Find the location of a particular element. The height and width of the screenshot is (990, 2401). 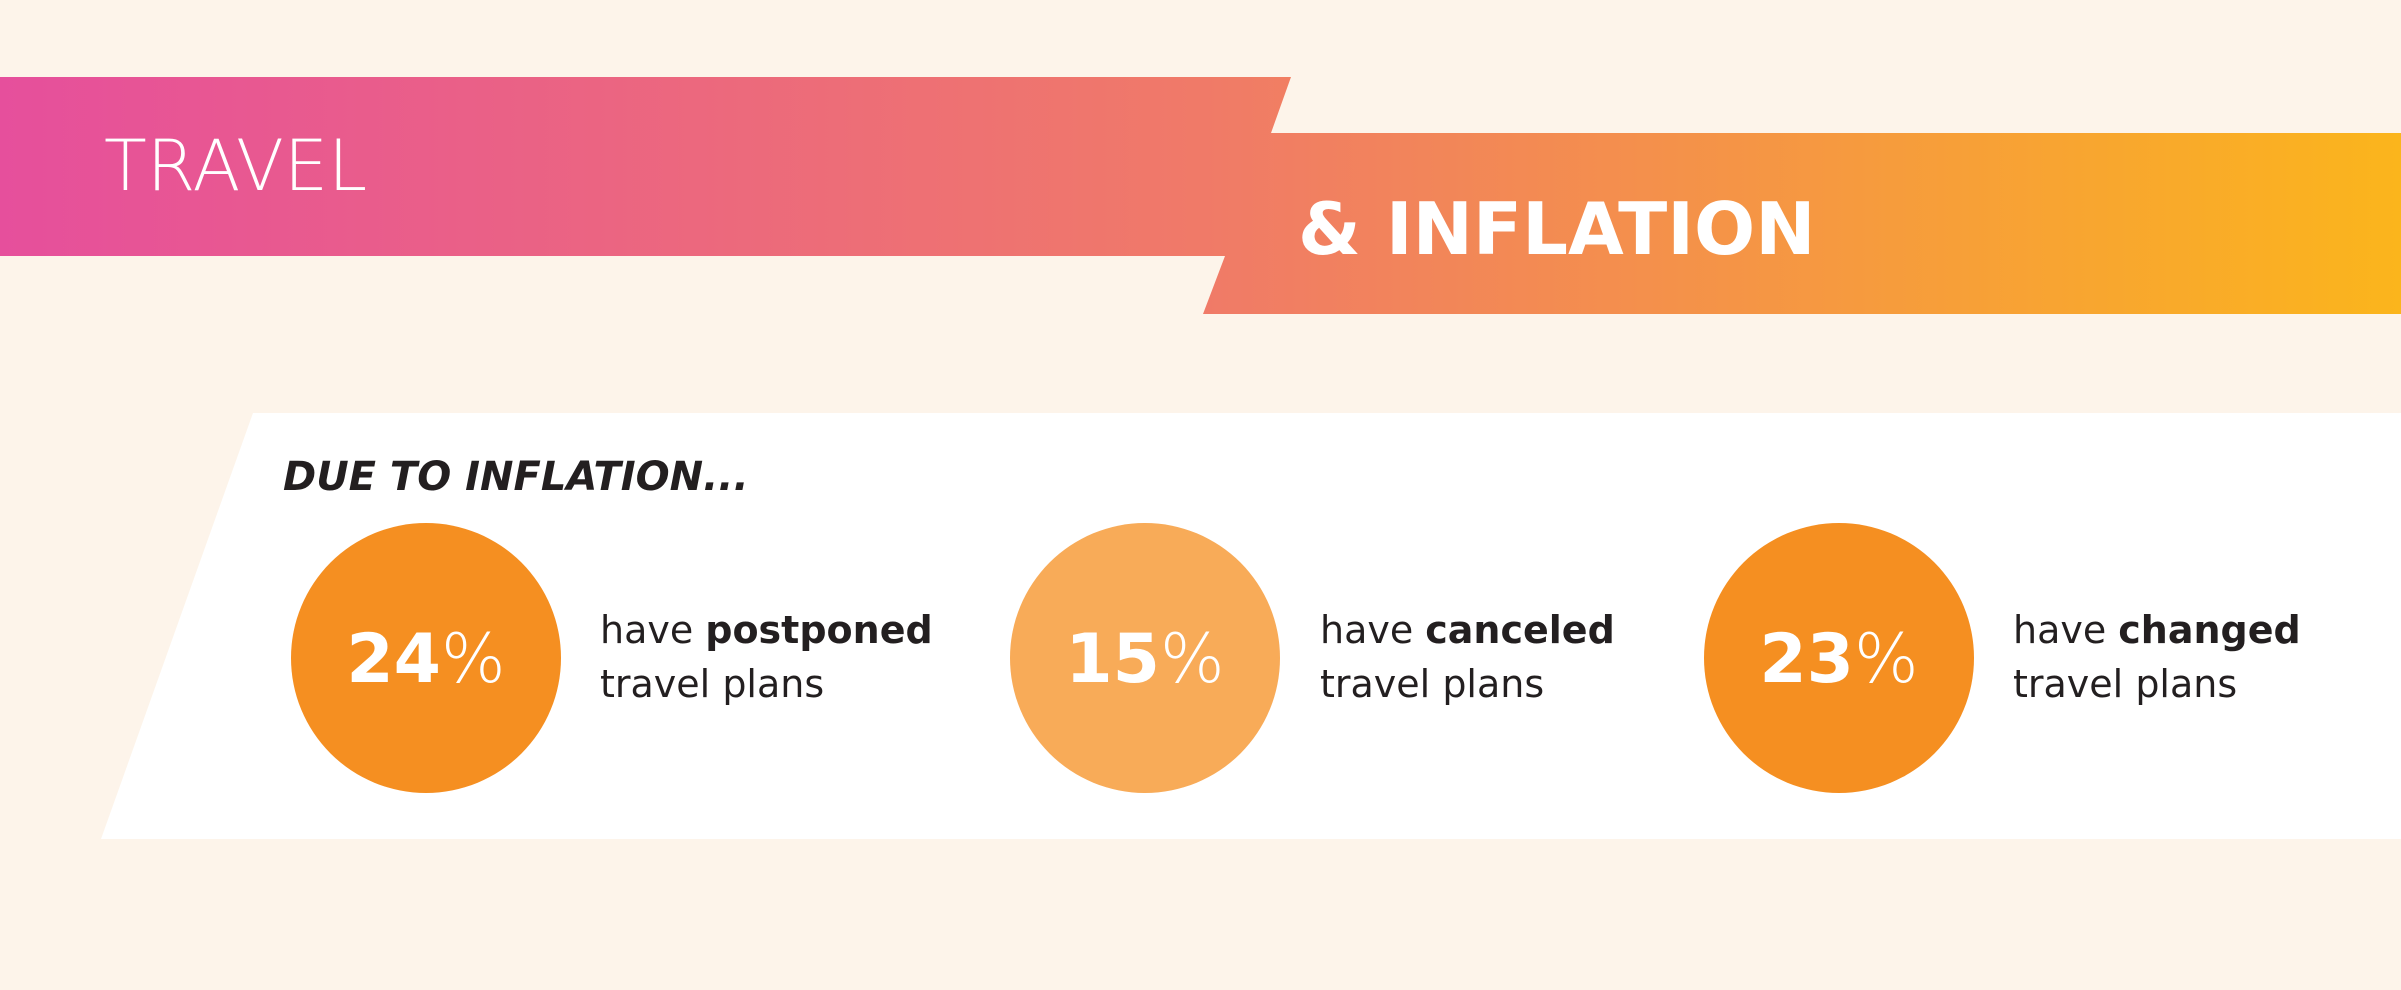

stat-number: 24% is located at coordinates (425, 659).